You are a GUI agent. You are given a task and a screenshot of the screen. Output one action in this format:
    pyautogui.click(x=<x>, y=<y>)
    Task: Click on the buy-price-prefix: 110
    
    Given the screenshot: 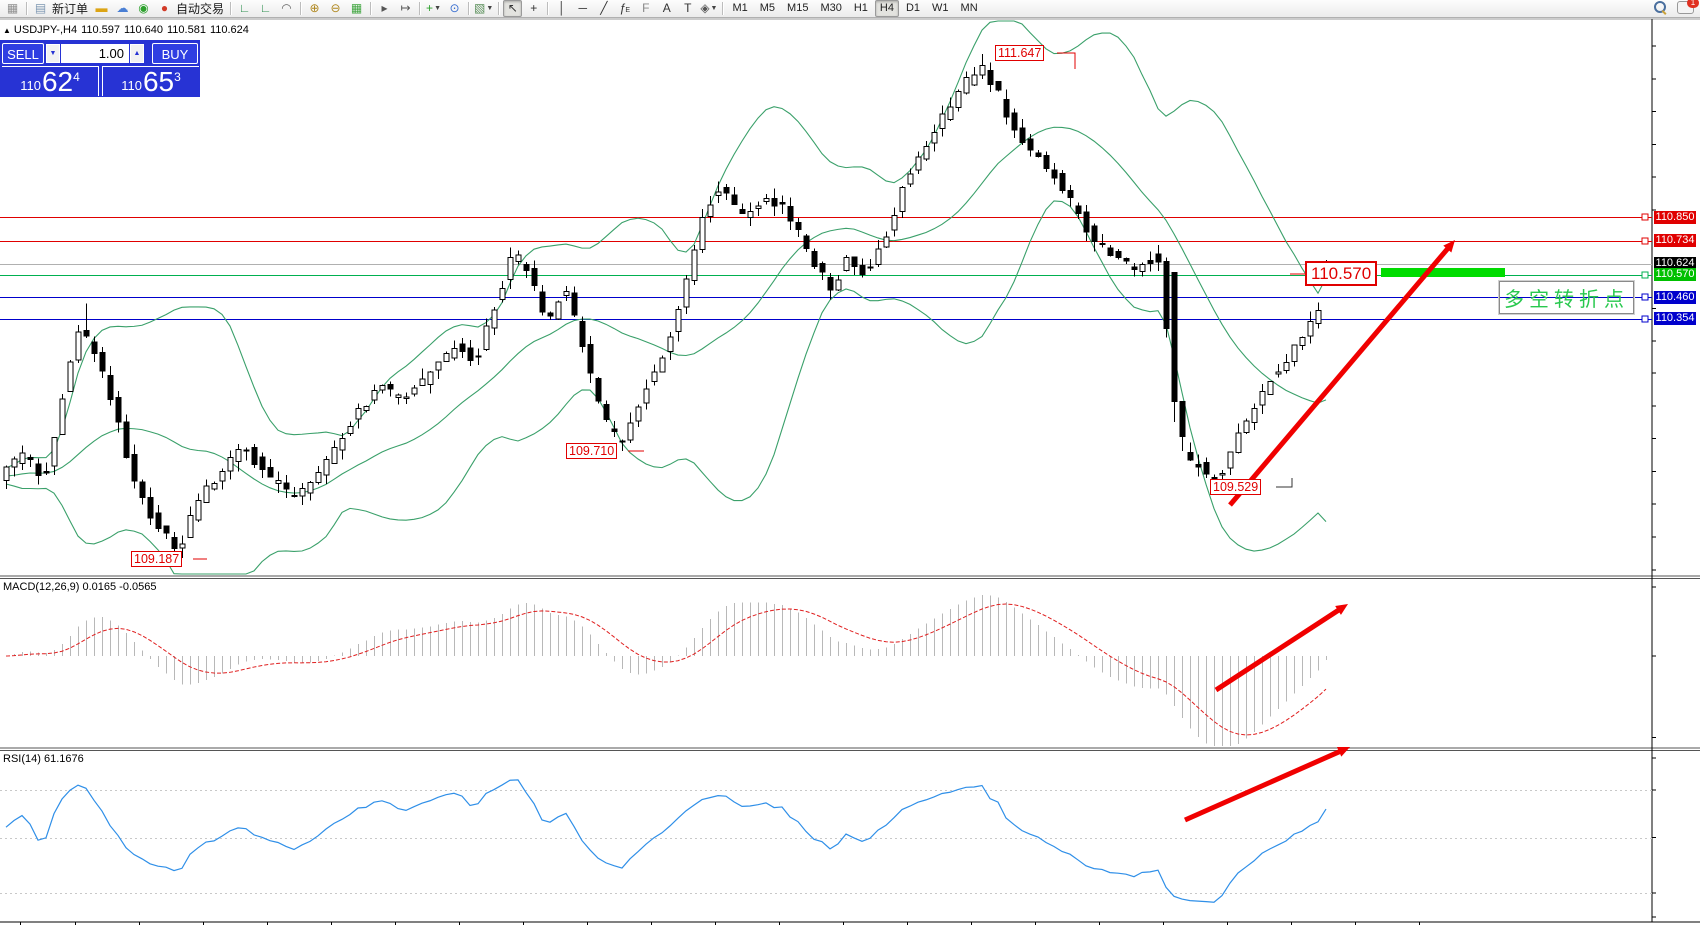 What is the action you would take?
    pyautogui.click(x=131, y=85)
    